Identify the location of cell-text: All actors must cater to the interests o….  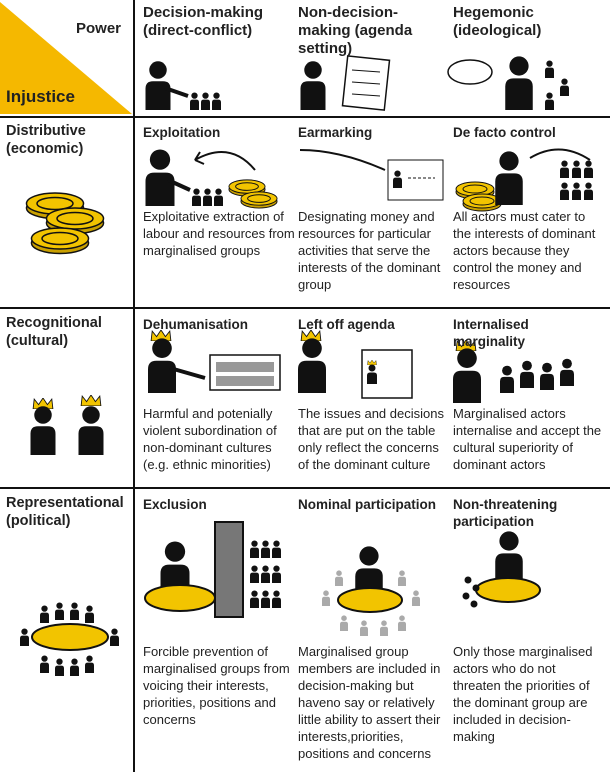
(524, 250).